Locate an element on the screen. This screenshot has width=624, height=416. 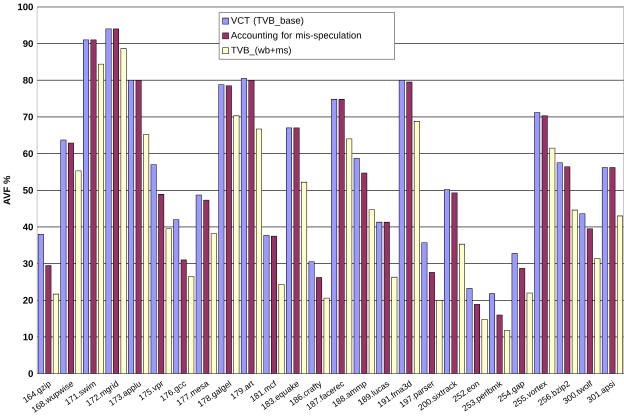
y-tick-label: 0 is located at coordinates (30, 374).